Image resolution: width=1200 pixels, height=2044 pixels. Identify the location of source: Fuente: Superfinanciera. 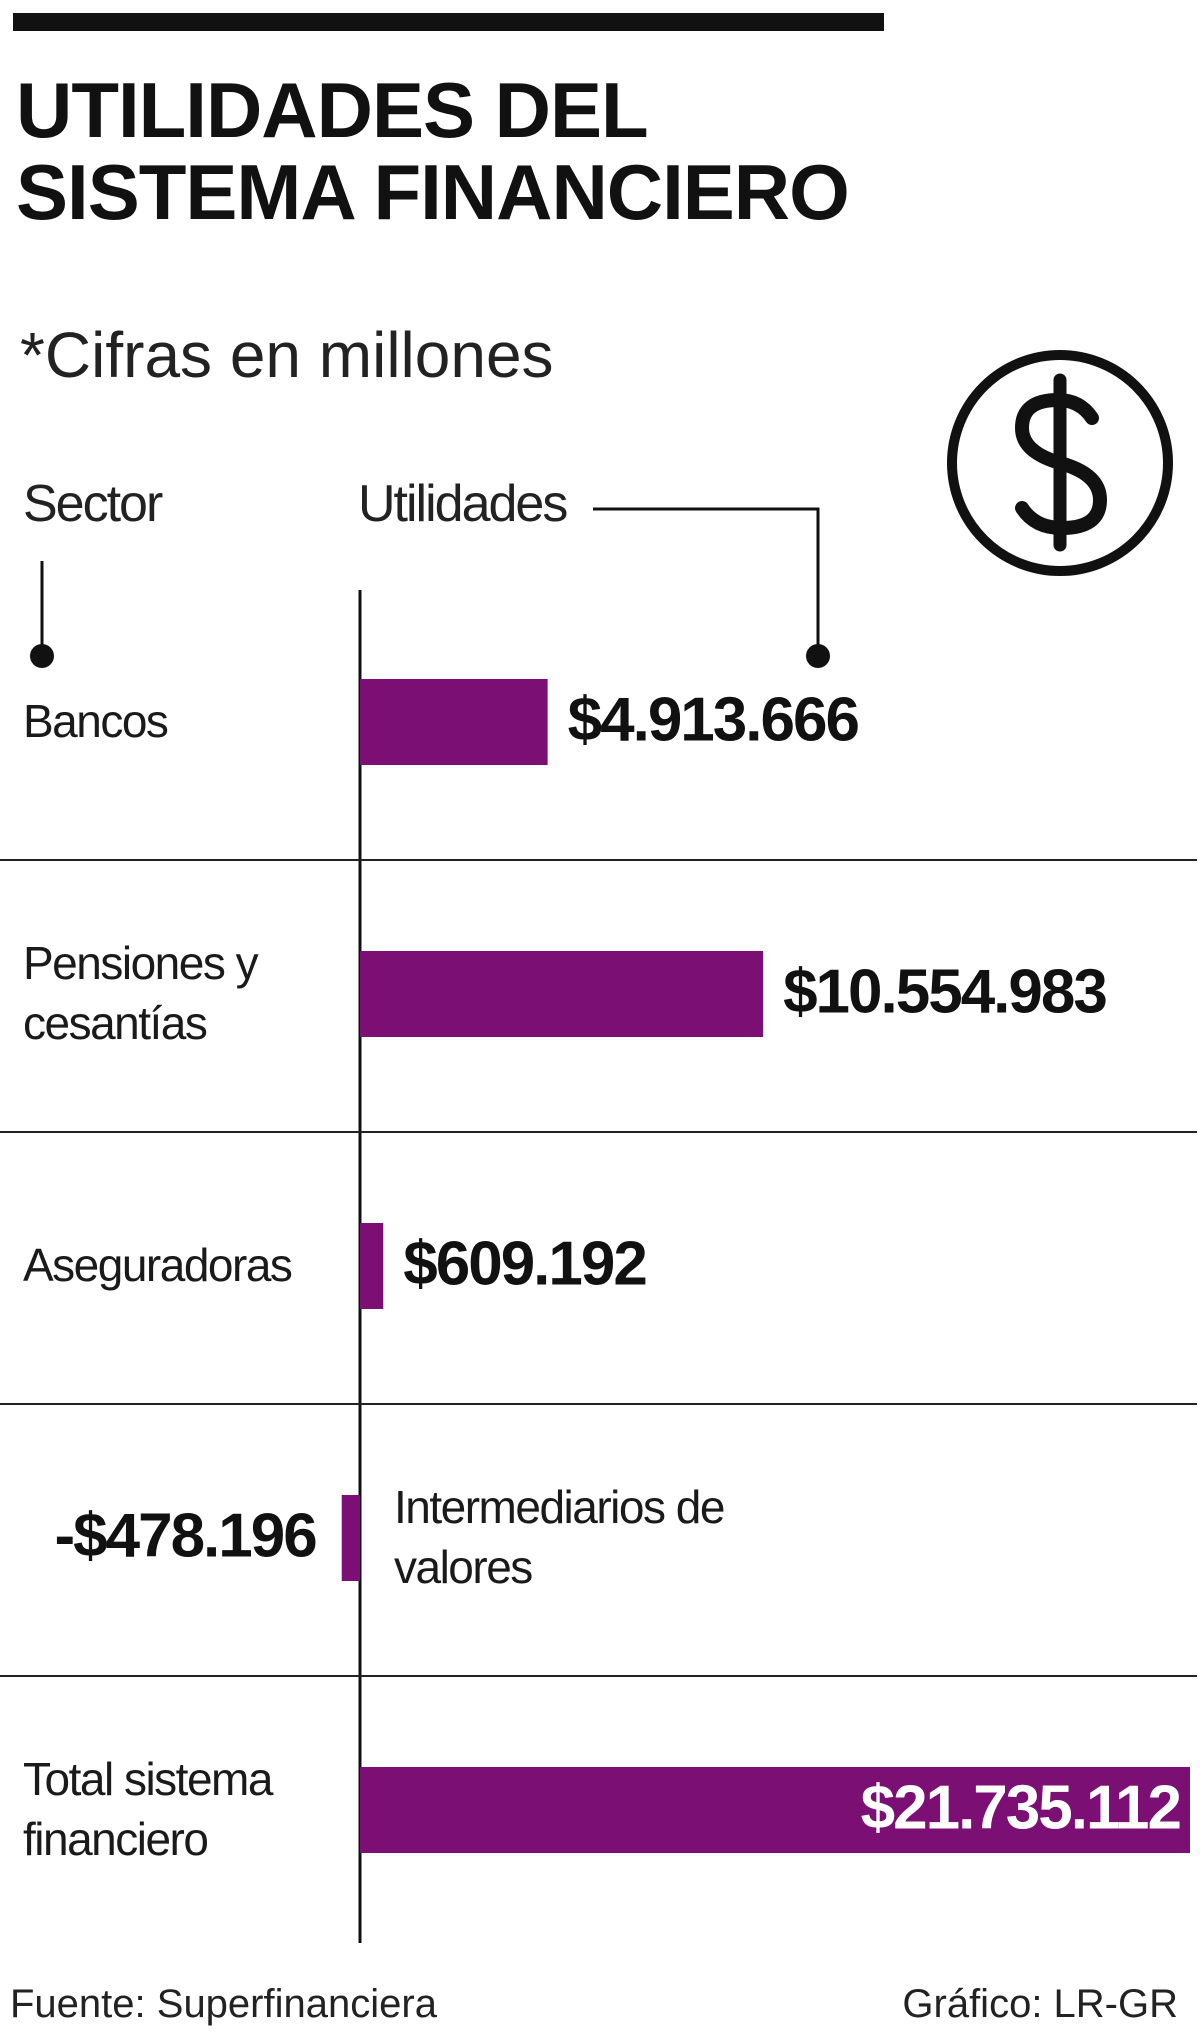
(223, 2004).